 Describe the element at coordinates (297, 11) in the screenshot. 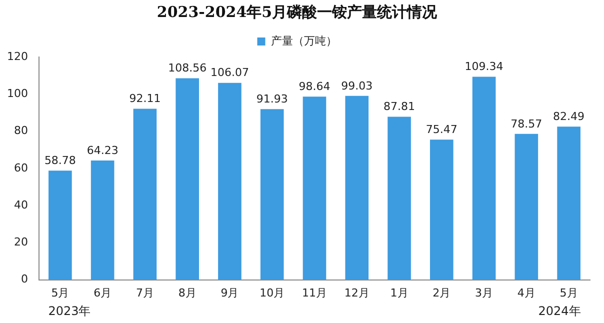

I see `chart-title: 2023-2024年5月磷酸一铵产量统计情况` at that location.